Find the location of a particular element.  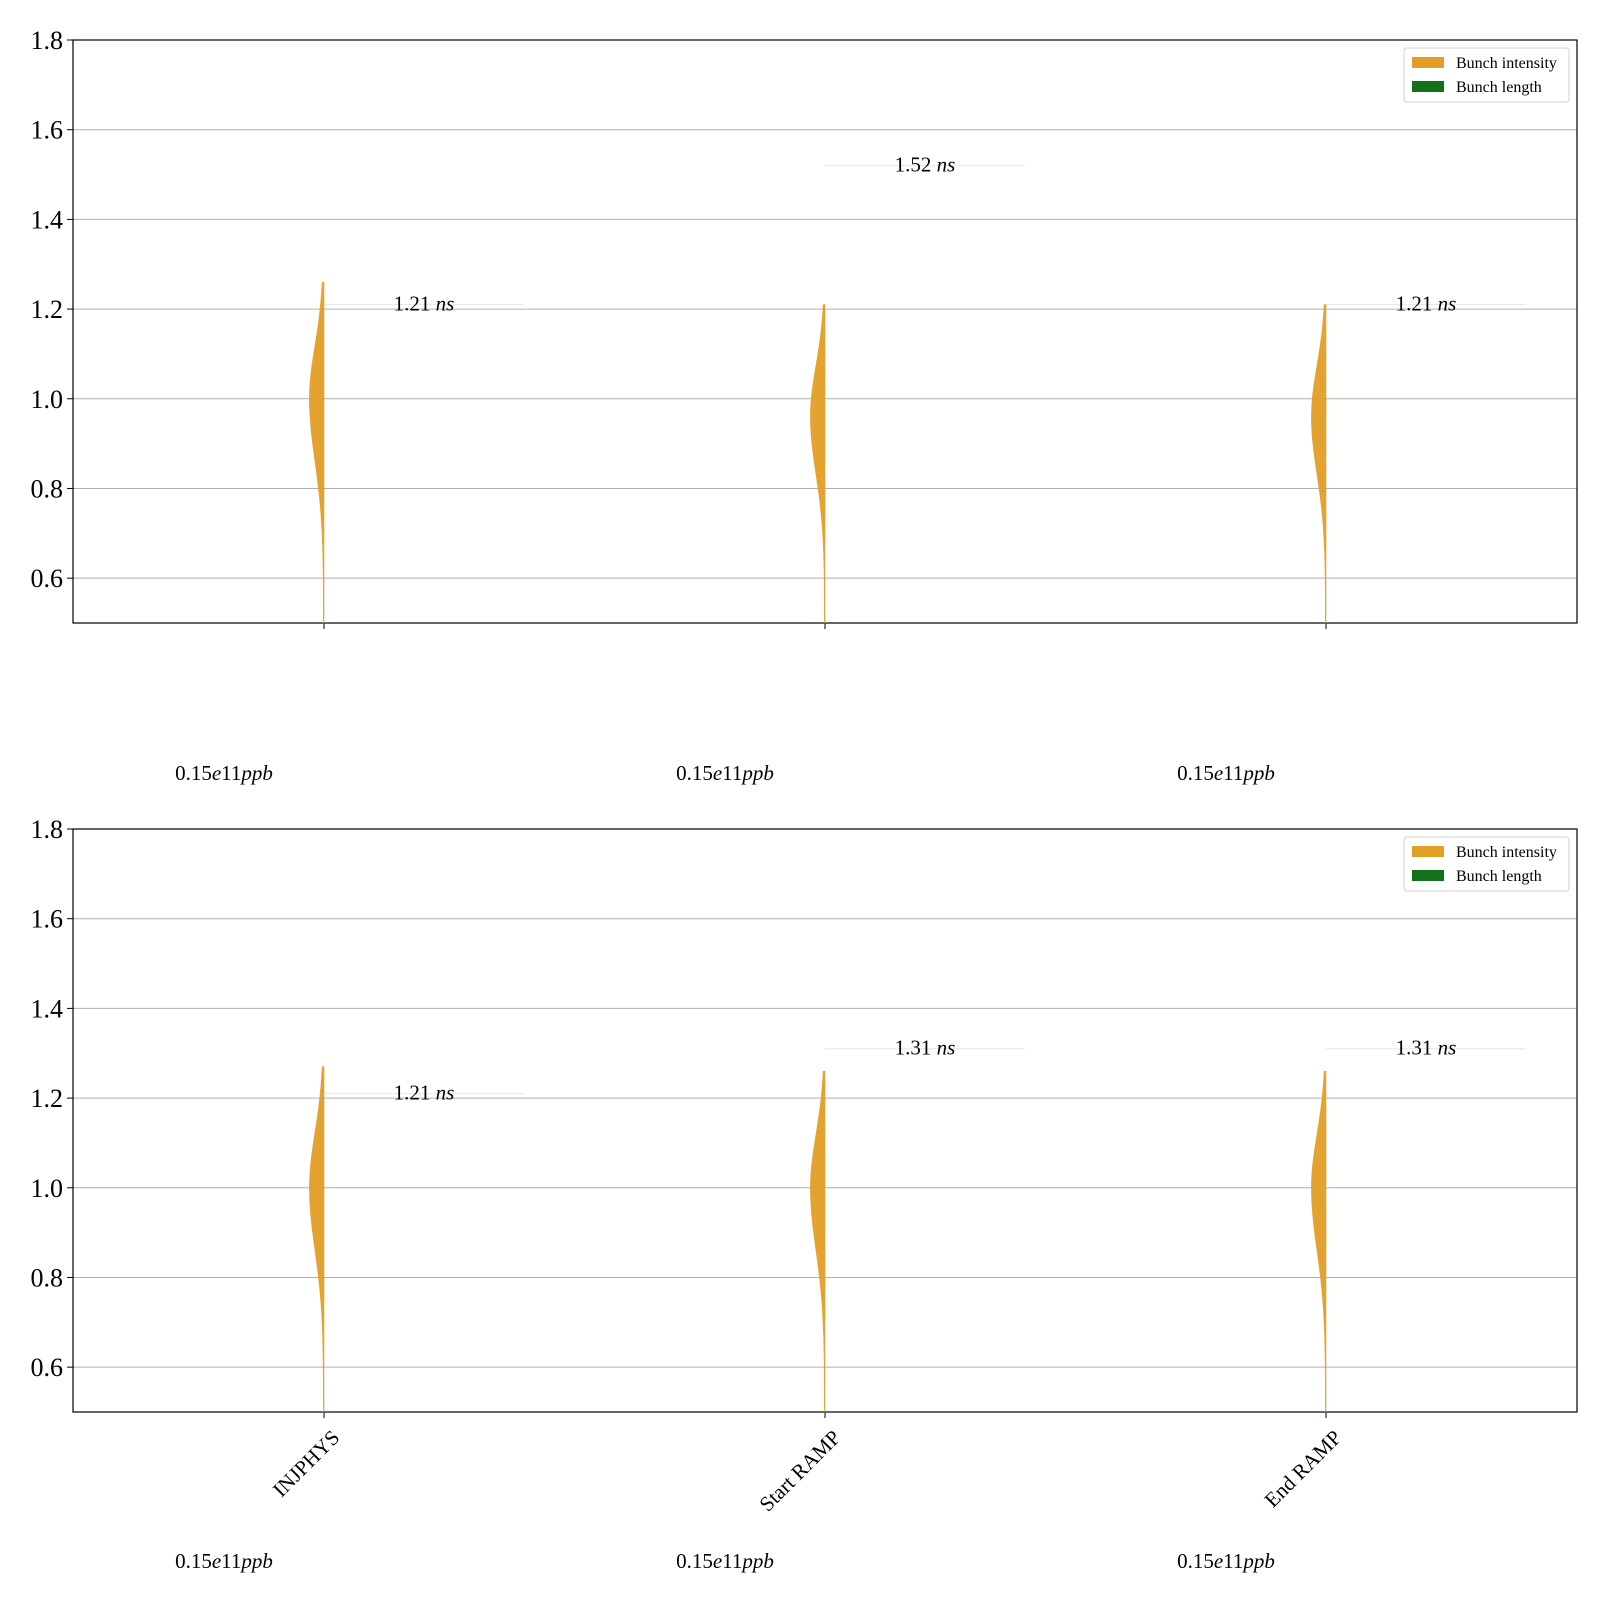

bunch-length-label: 1.52 ns is located at coordinates (925, 165).